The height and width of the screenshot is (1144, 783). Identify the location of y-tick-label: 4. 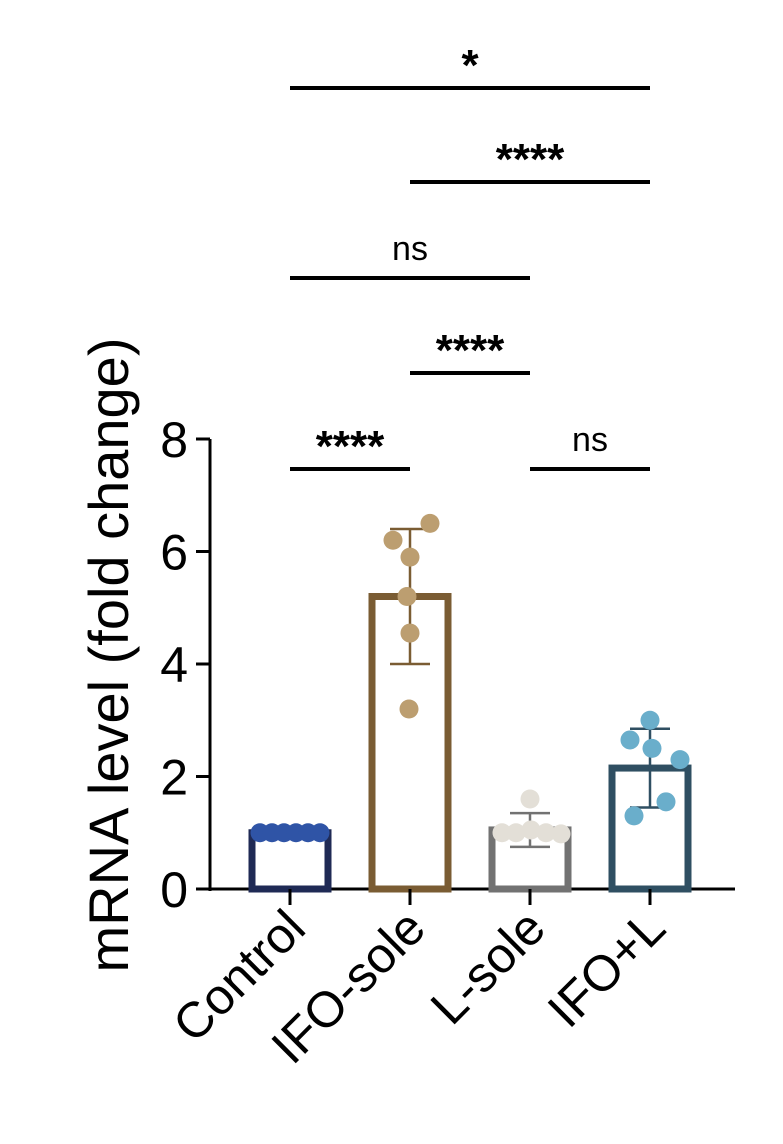
(174, 665).